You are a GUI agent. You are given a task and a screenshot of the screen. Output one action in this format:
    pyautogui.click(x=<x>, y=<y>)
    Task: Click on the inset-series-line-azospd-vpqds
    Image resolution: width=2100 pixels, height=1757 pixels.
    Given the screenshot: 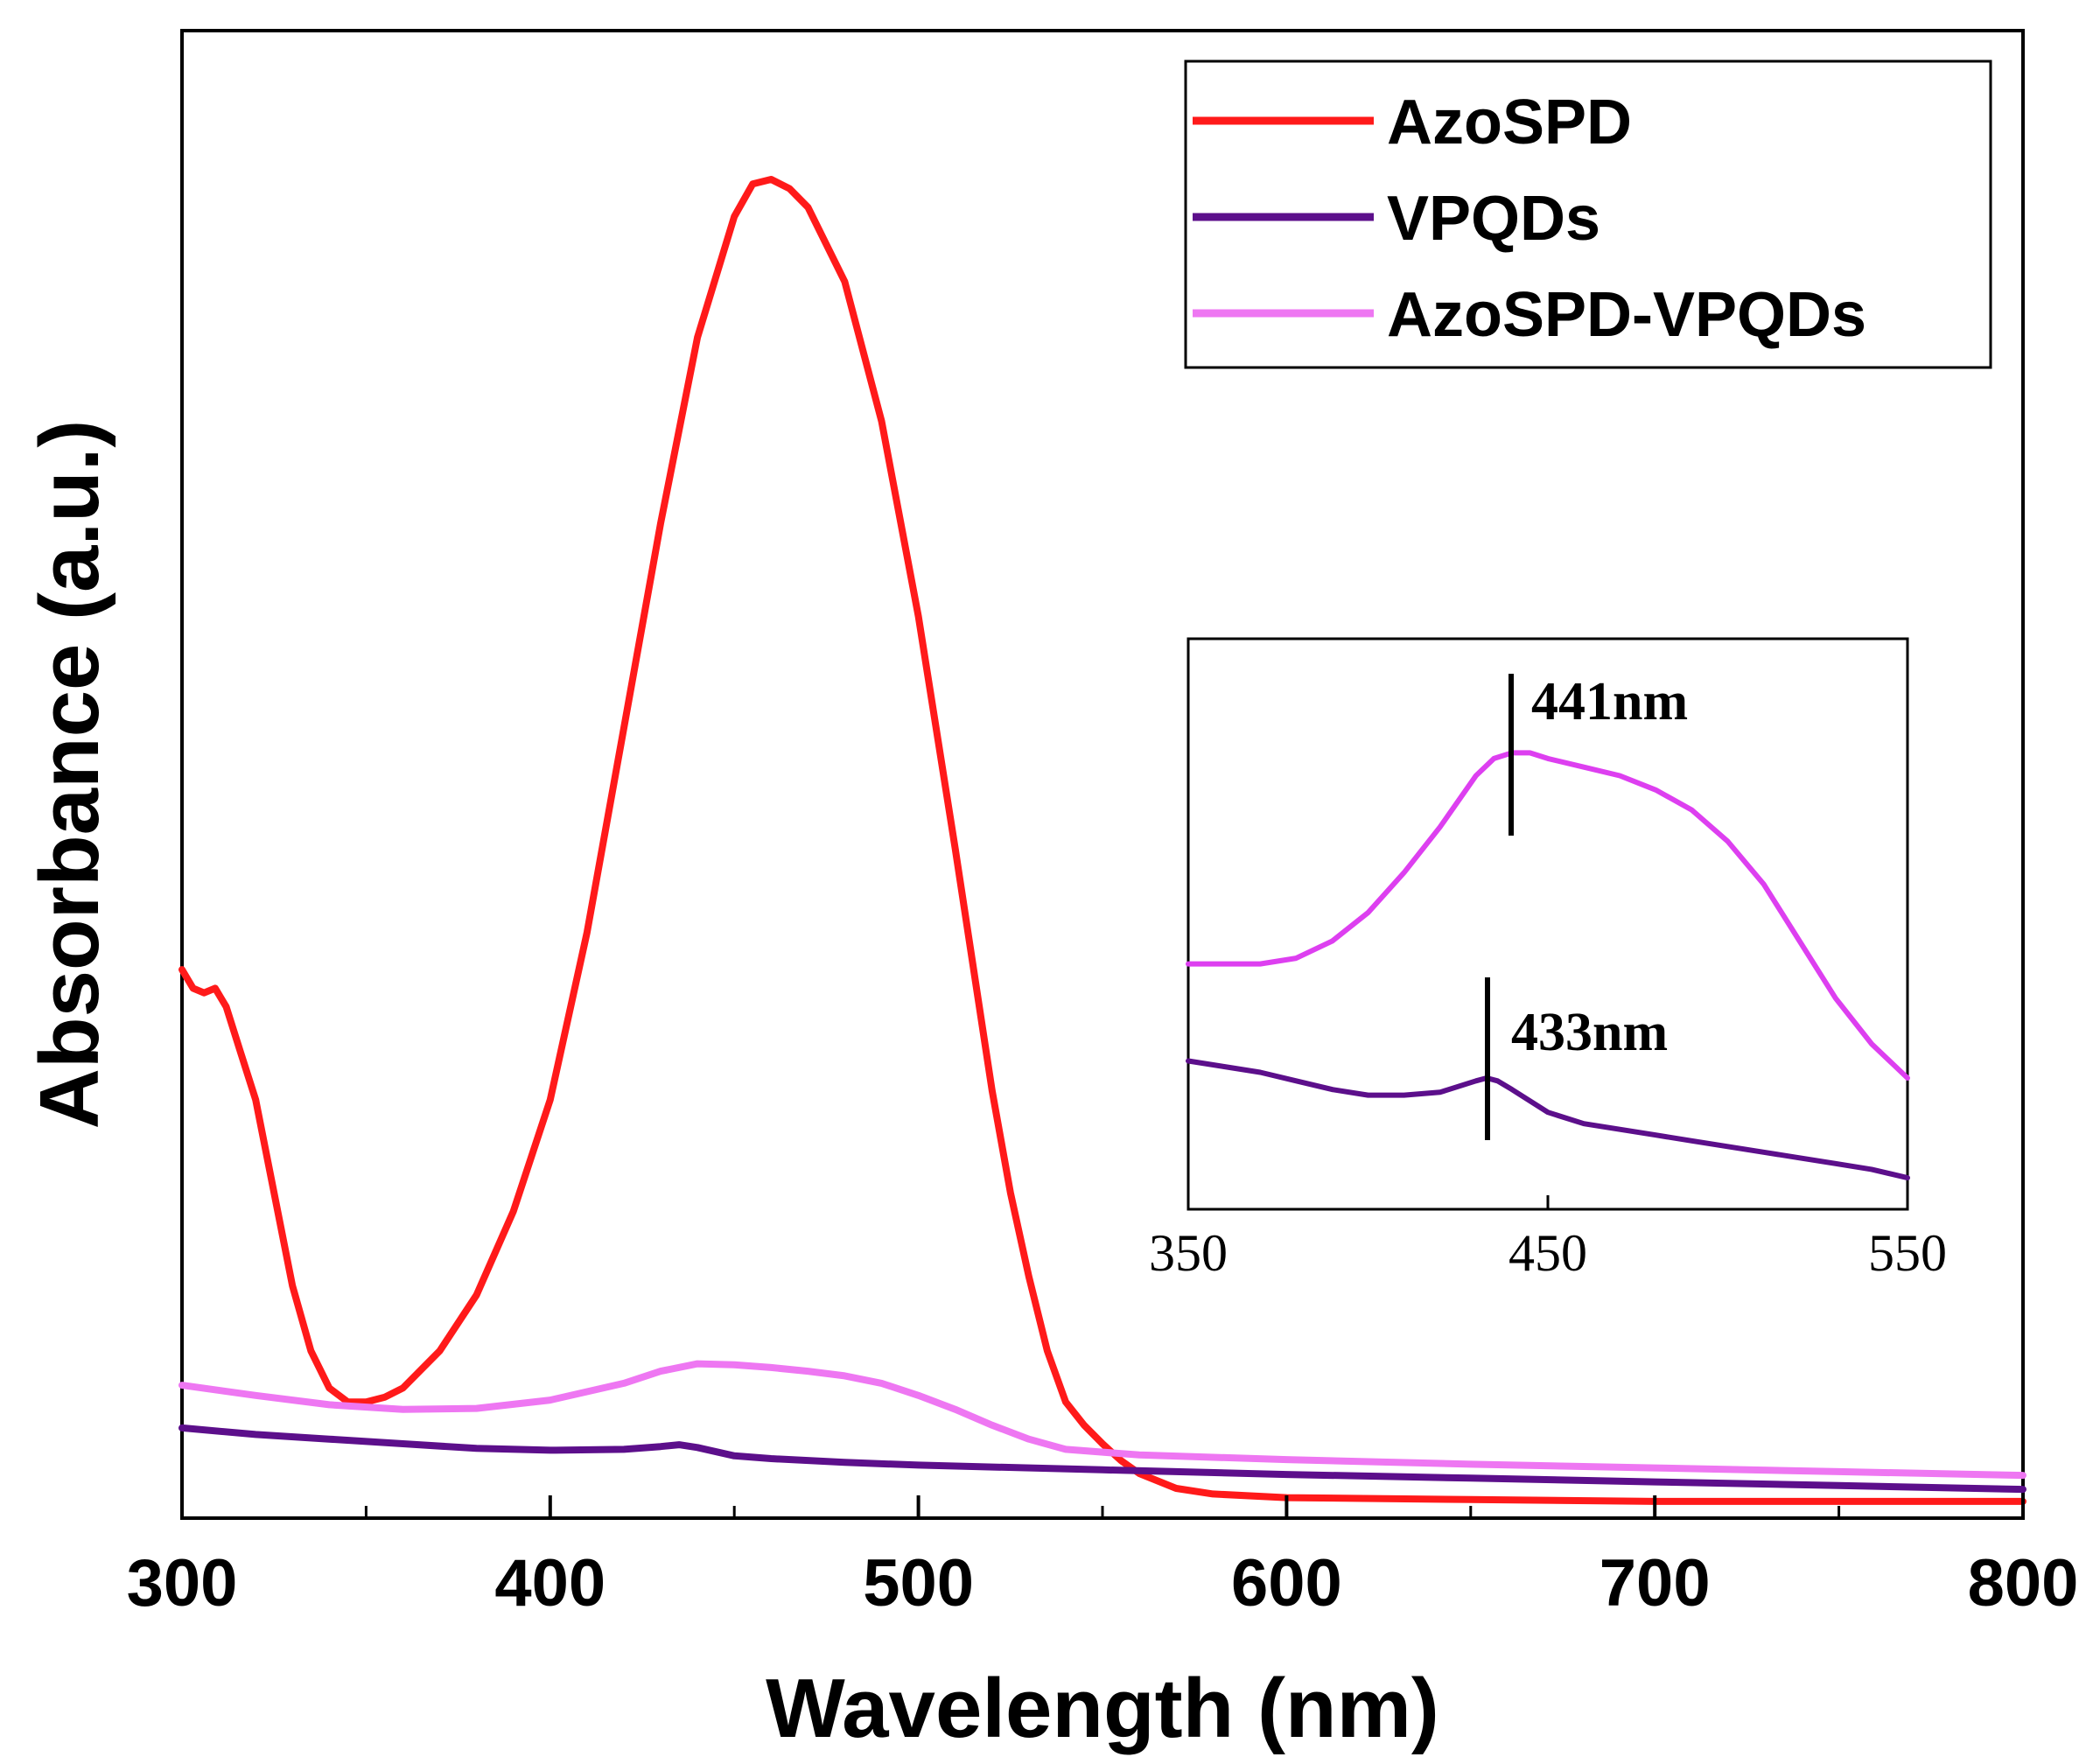 What is the action you would take?
    pyautogui.click(x=1548, y=915)
    